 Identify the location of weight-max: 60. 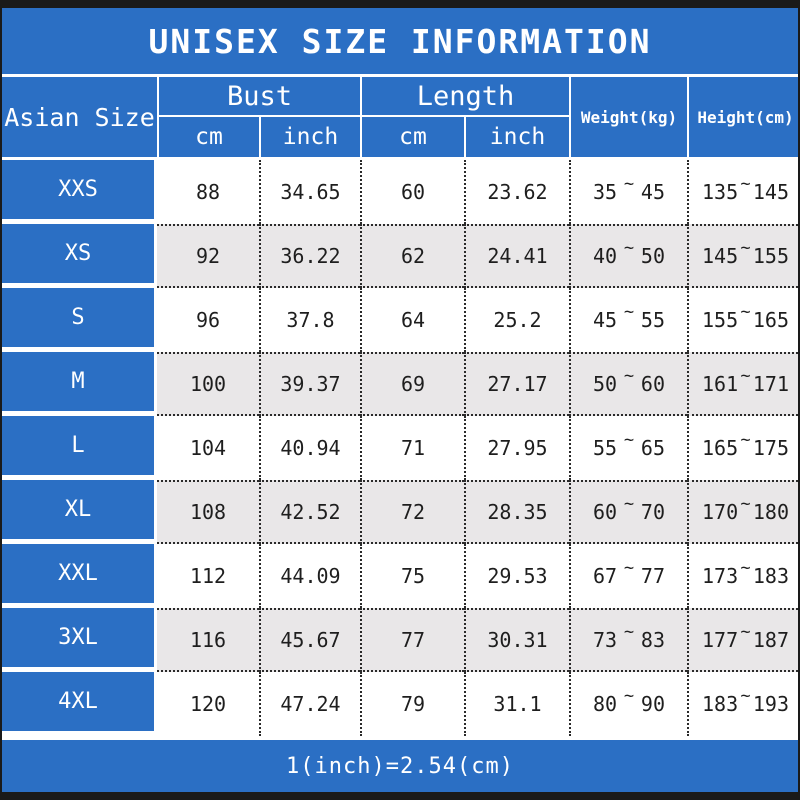
(652, 384).